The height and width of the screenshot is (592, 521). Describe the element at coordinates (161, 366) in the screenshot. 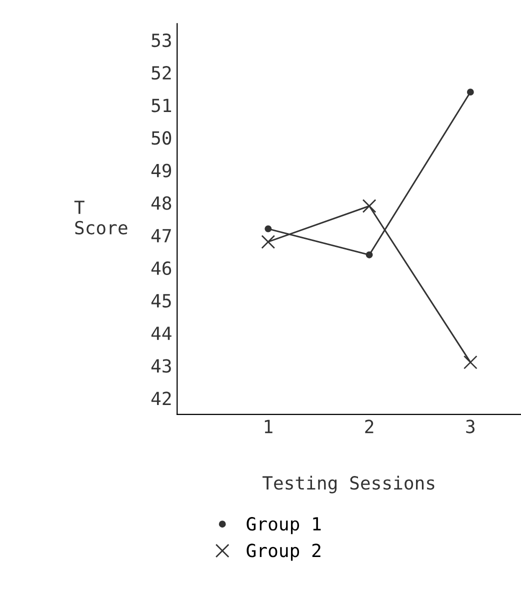

I see `y-tick-label: 43` at that location.